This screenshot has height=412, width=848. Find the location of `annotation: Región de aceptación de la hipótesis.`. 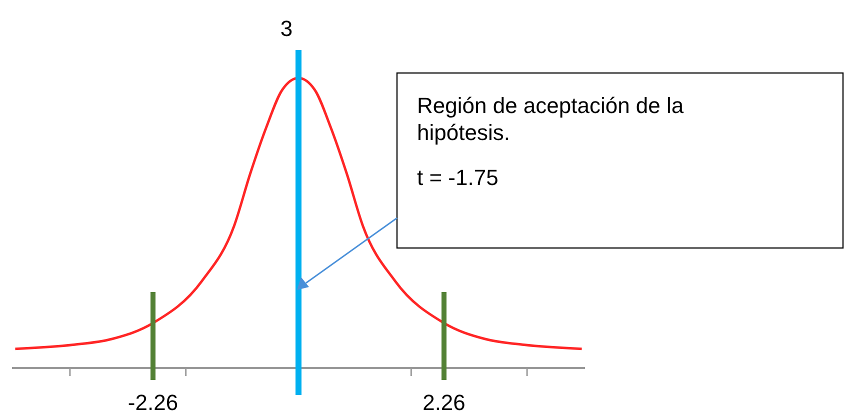

annotation: Región de aceptación de la hipótesis. is located at coordinates (550, 119).